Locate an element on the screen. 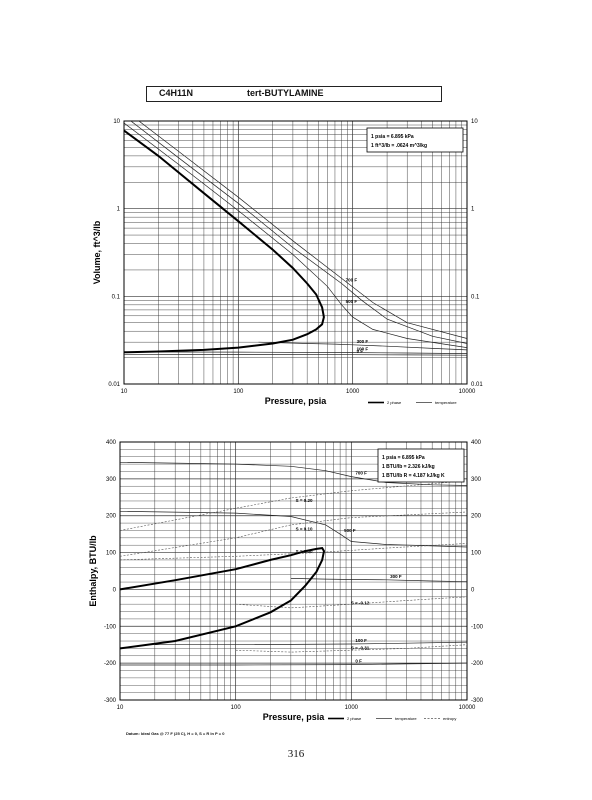  y-tick-label-right: 0.1 is located at coordinates (475, 297).